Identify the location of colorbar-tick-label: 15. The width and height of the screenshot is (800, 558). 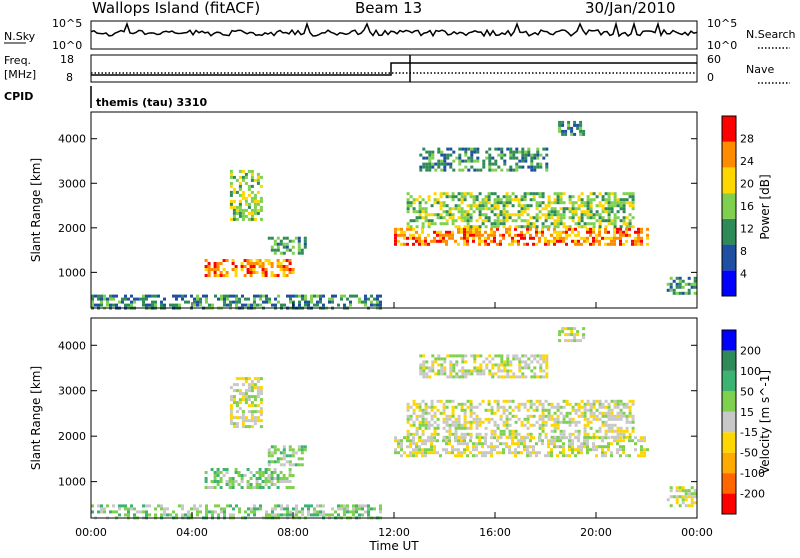
(747, 412).